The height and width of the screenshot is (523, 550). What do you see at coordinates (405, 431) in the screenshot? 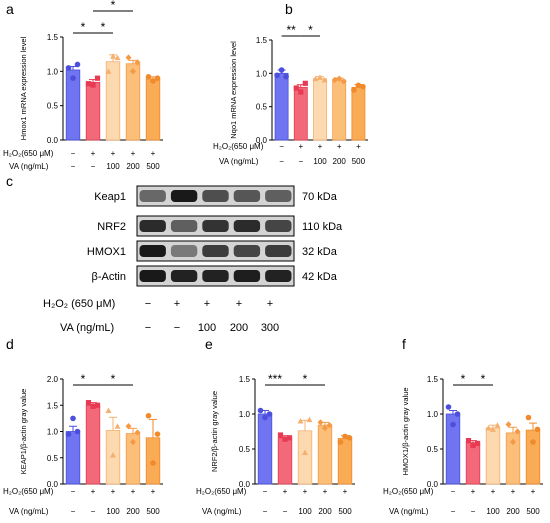
I see `y-axis-label: HMOX1/β-actin gray value` at bounding box center [405, 431].